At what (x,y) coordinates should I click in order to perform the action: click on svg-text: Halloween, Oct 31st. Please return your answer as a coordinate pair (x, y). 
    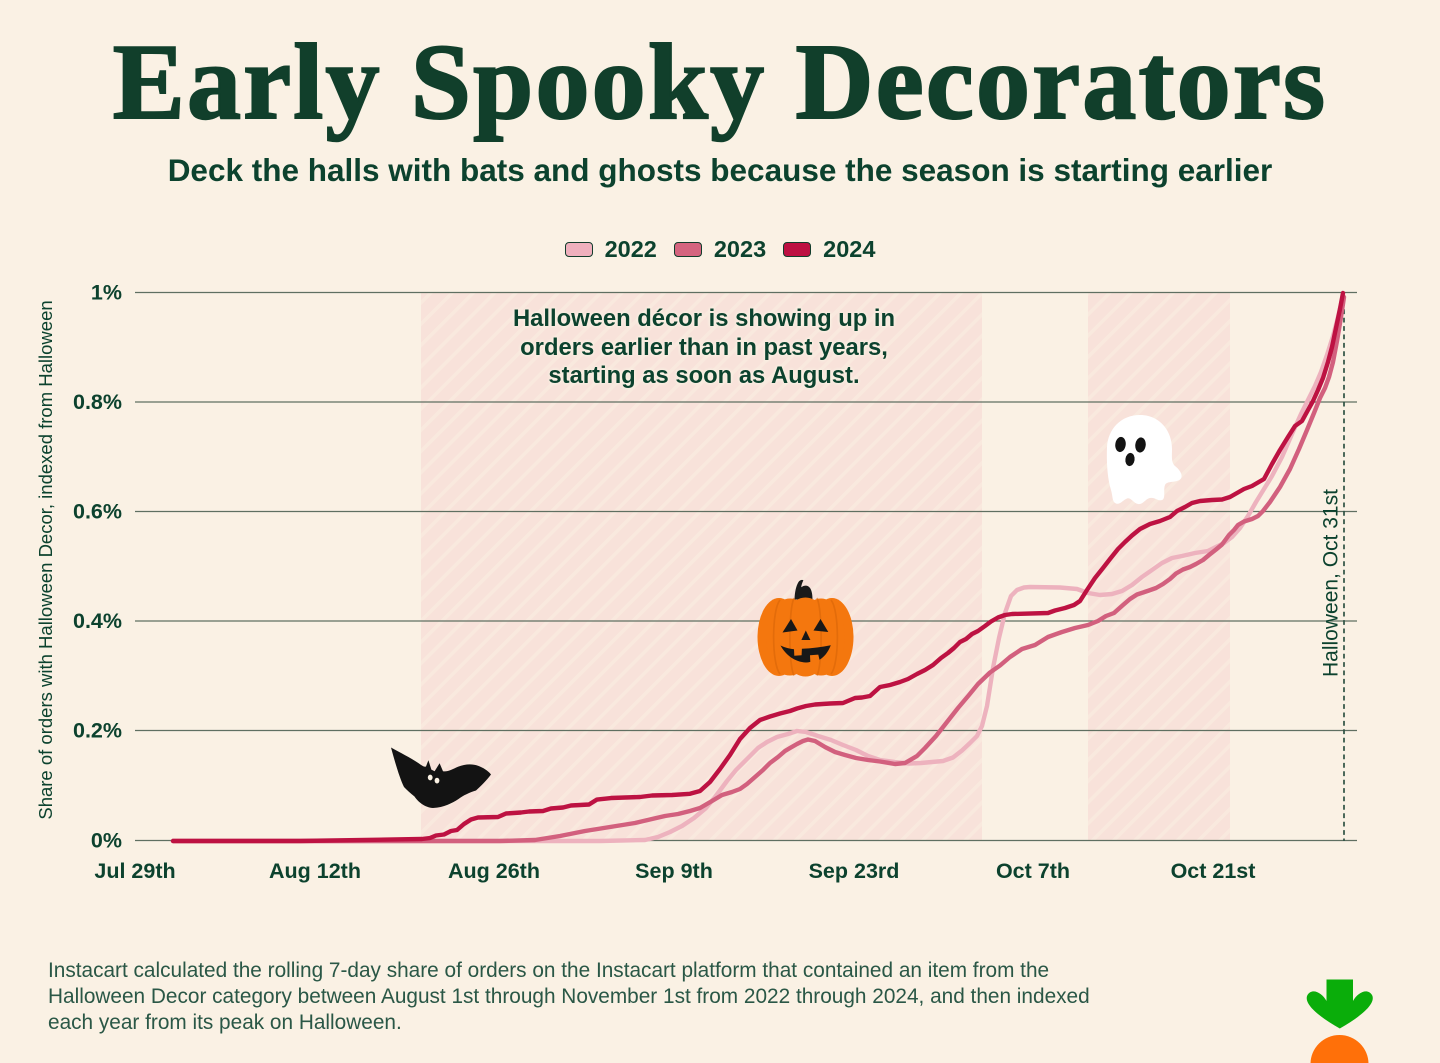
    Looking at the image, I should click on (1331, 583).